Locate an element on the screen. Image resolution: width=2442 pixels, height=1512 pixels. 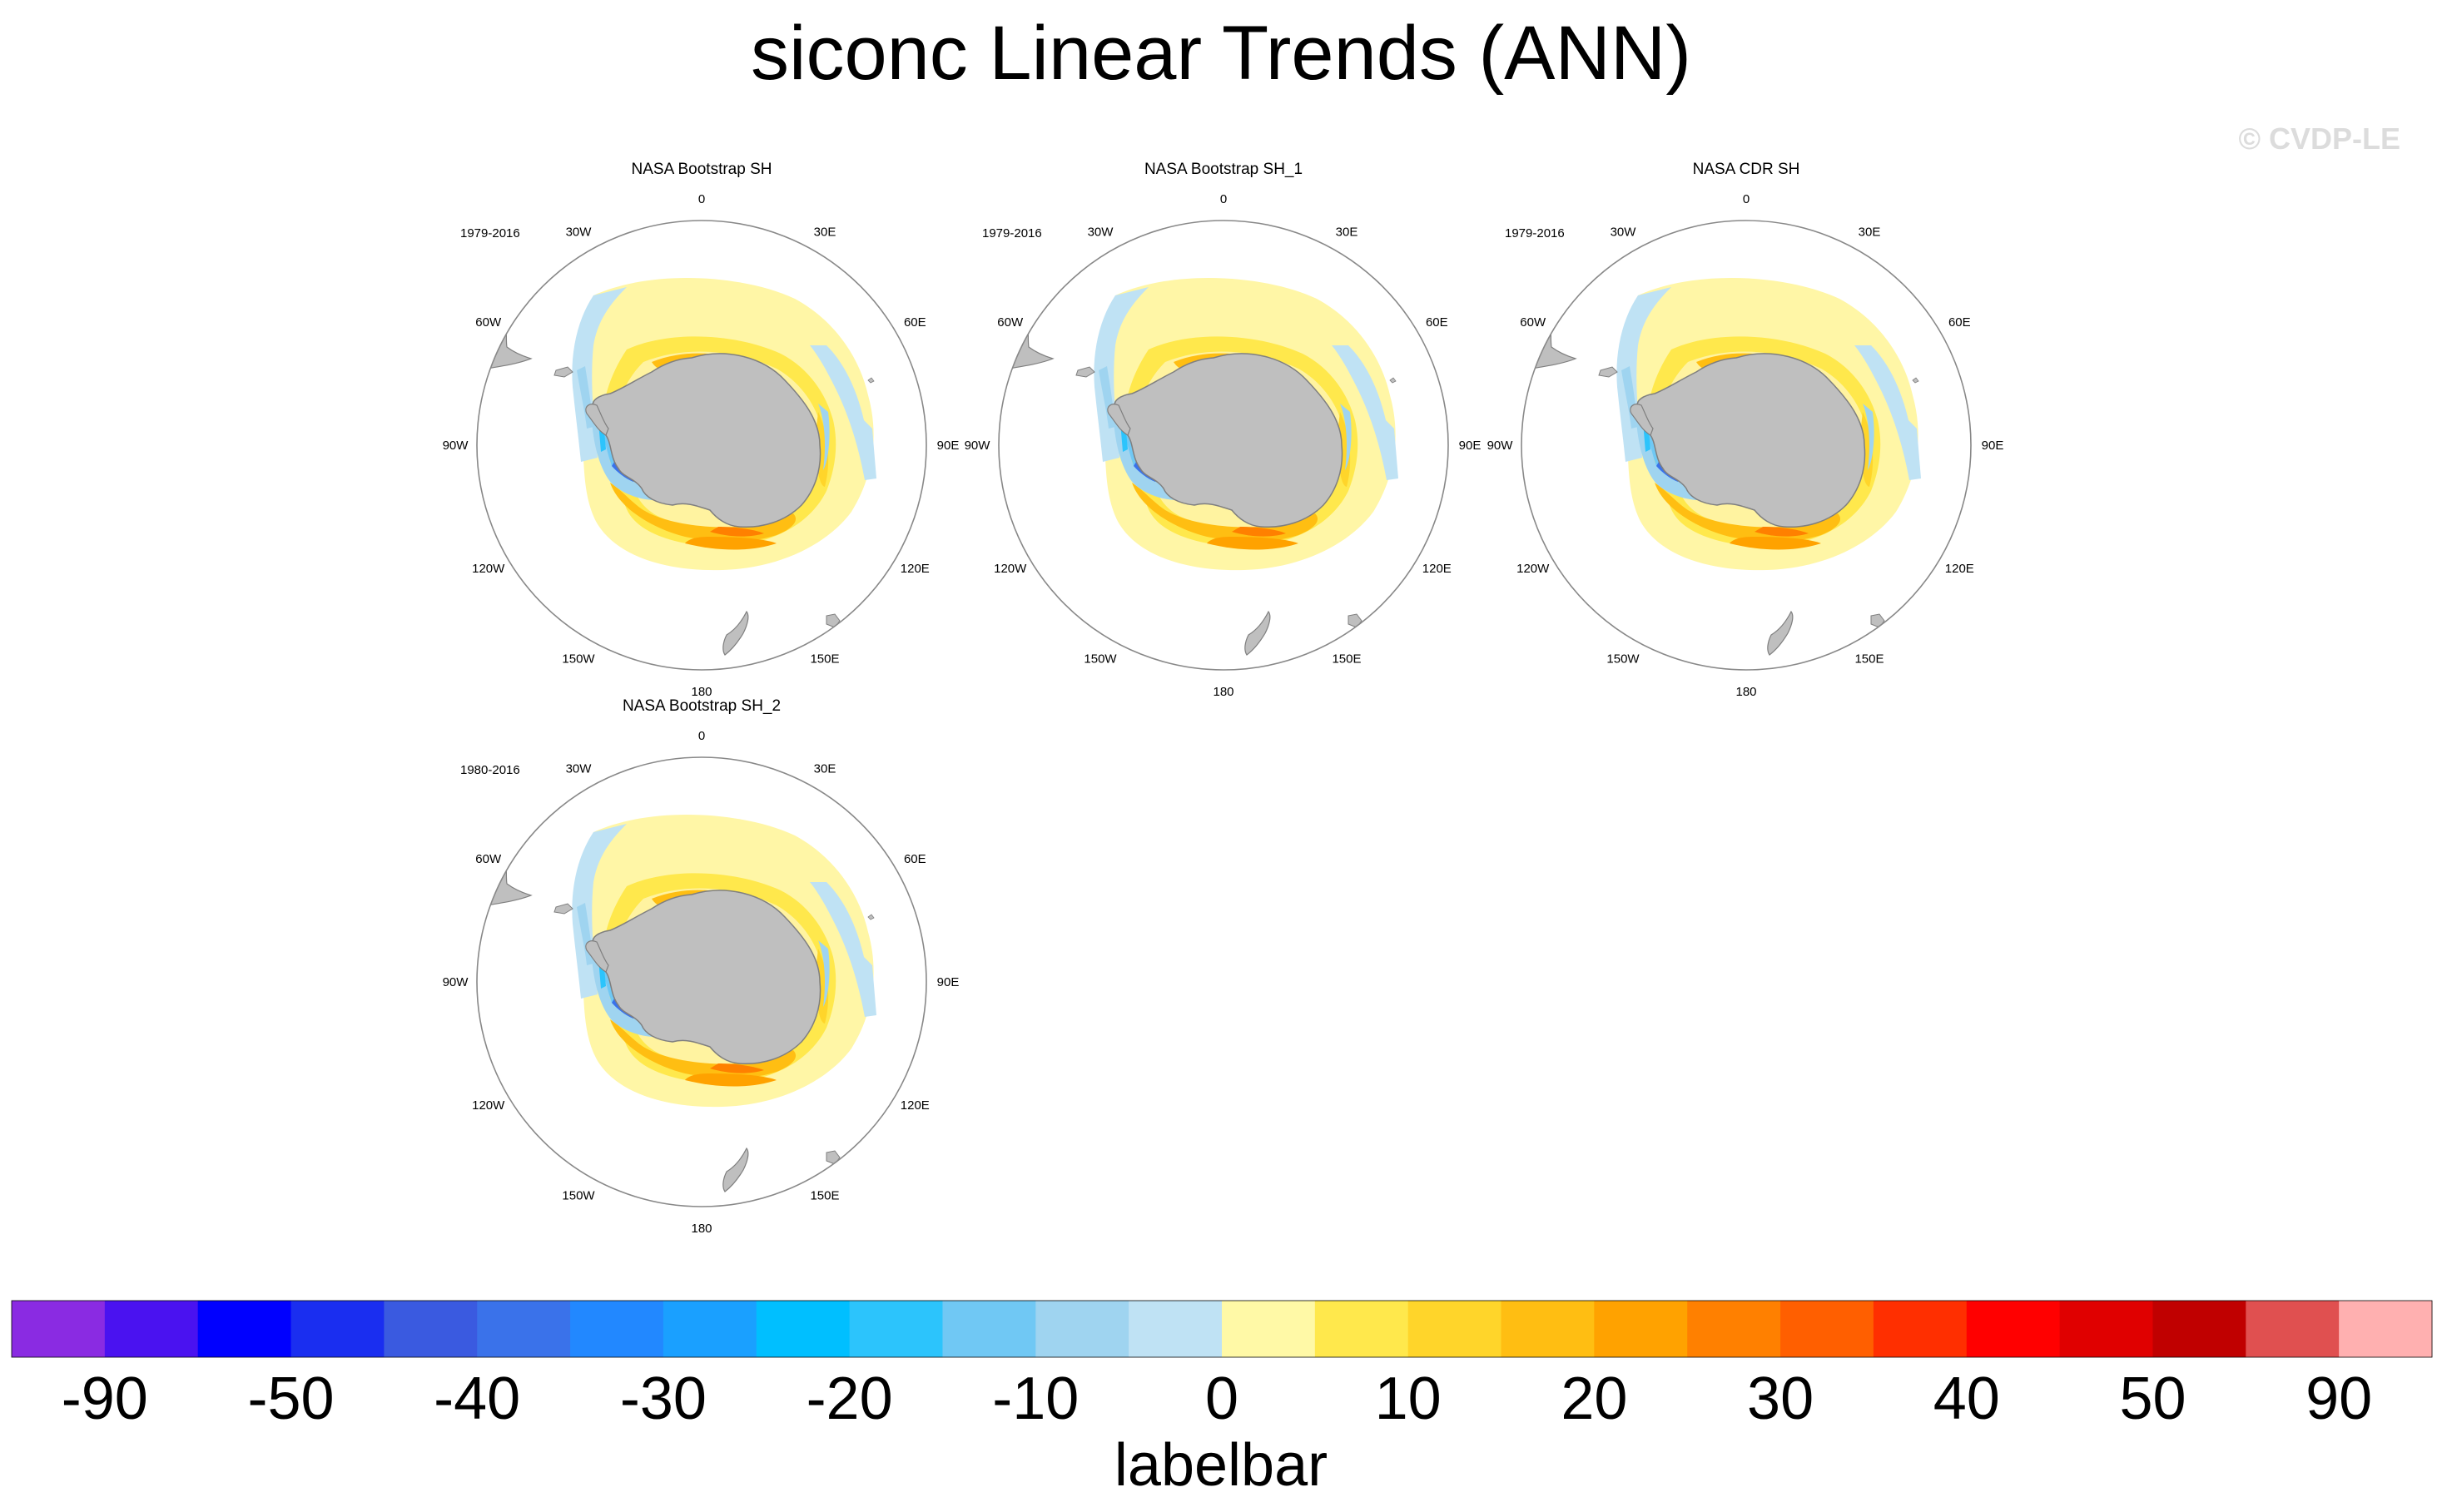
main-title: siconc Linear Trends (ANN) is located at coordinates (1221, 53).